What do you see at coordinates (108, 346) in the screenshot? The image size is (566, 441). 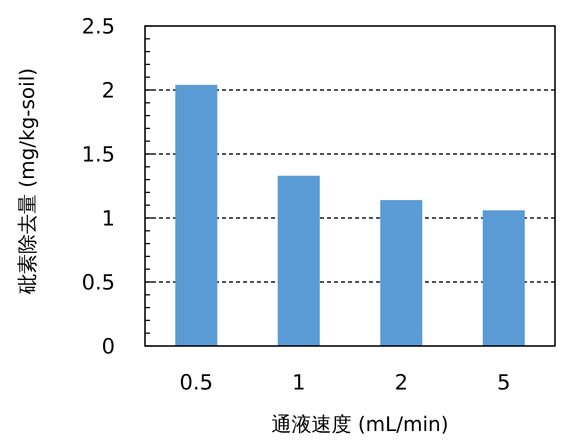 I see `y-tick-label: 0` at bounding box center [108, 346].